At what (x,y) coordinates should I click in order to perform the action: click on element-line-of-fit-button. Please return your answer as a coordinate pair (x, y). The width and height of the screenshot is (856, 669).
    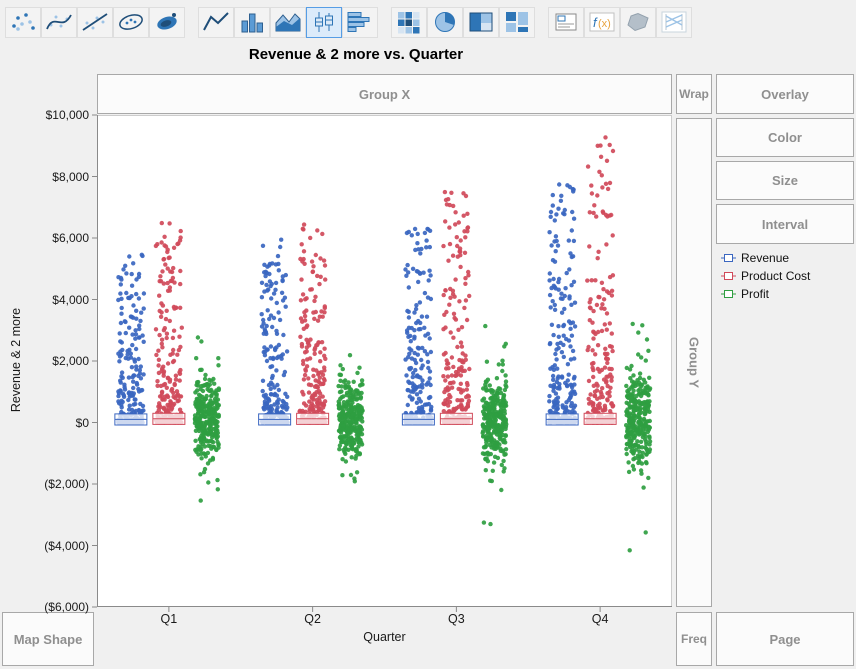
    Looking at the image, I should click on (95, 22).